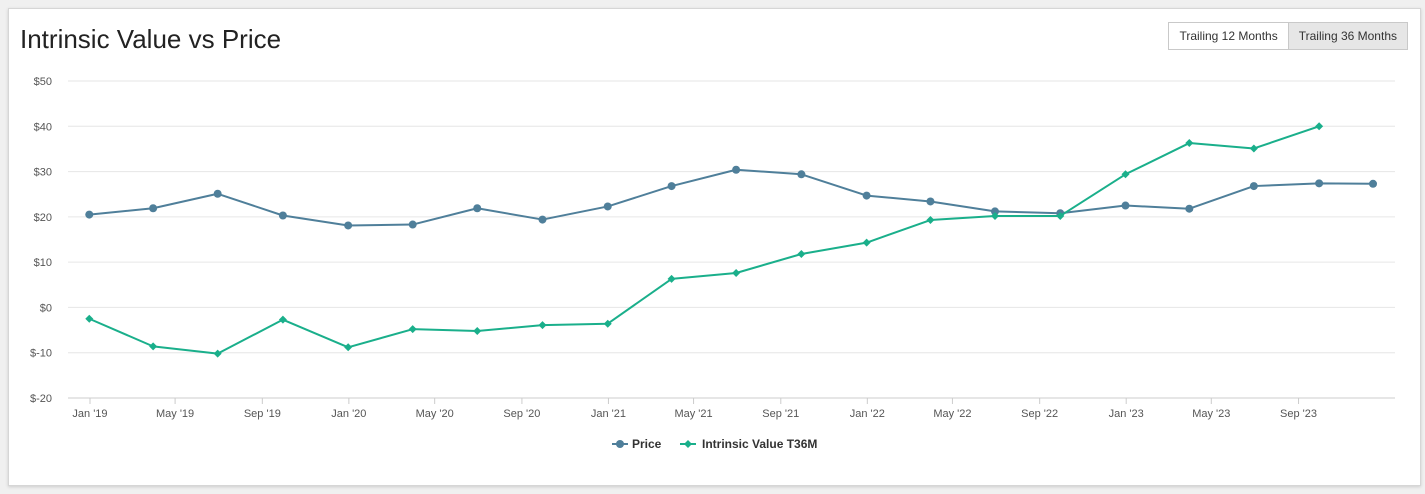  What do you see at coordinates (521, 414) in the screenshot?
I see `x-tick-label: Sep '20` at bounding box center [521, 414].